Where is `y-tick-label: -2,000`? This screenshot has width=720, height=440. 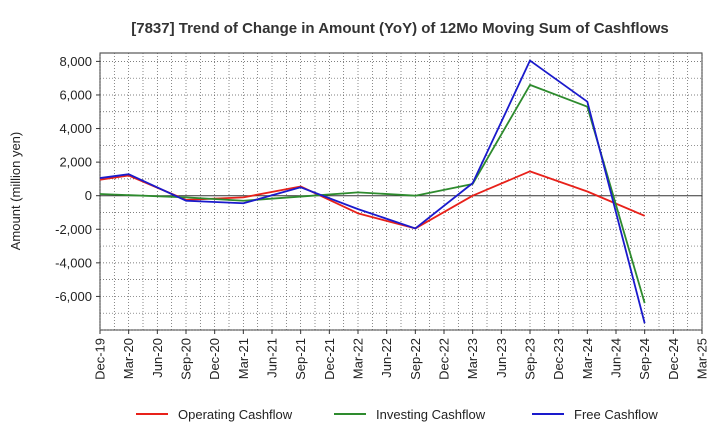 y-tick-label: -2,000 is located at coordinates (73, 229).